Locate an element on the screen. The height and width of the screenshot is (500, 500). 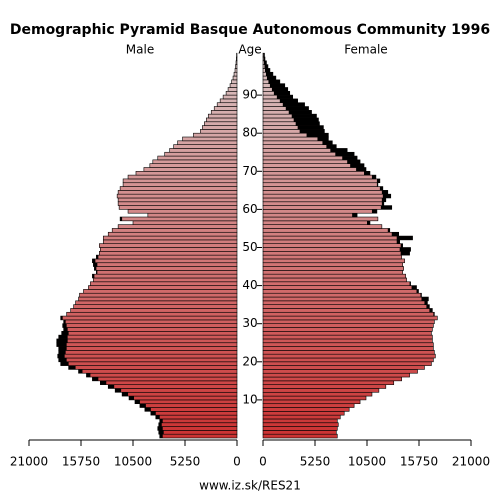
footer: www.iz.sk/RES21 is located at coordinates (250, 486).